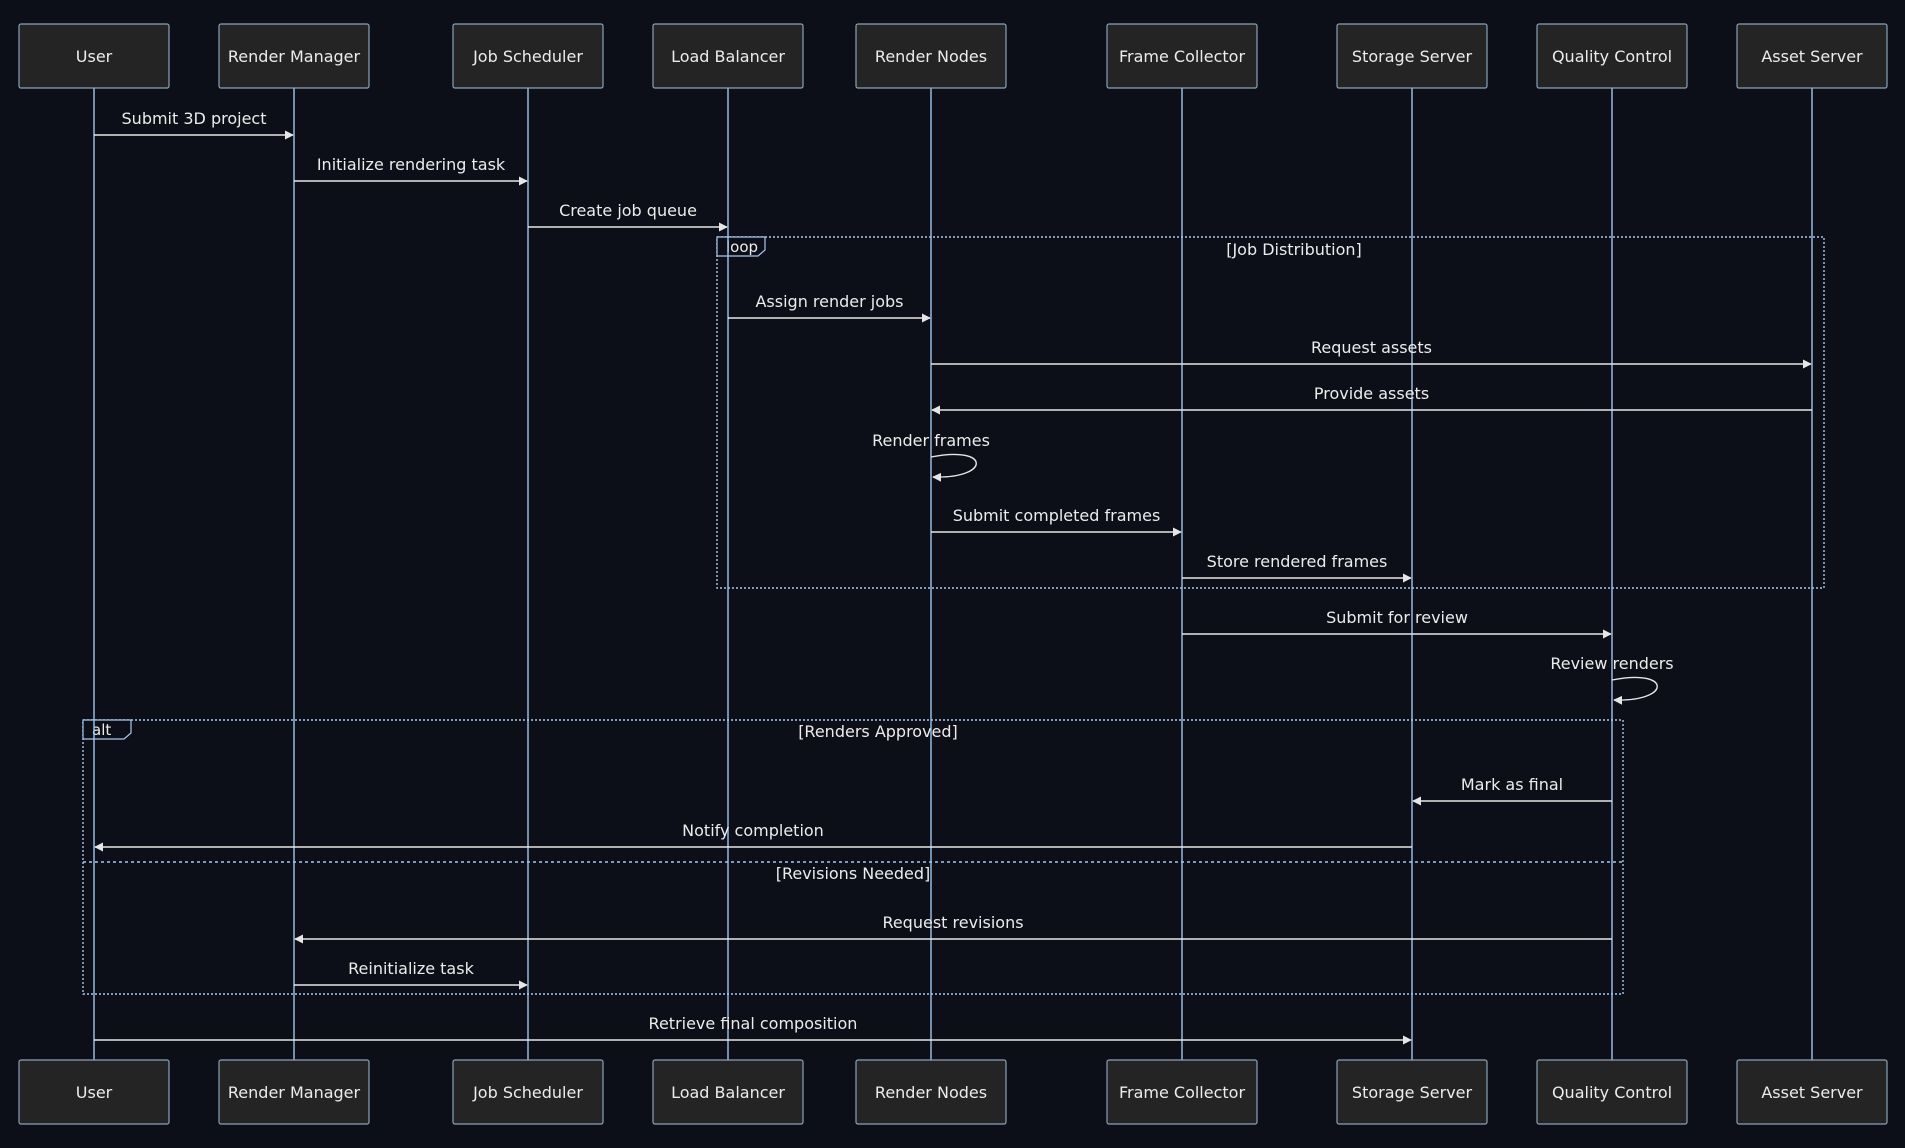 The height and width of the screenshot is (1148, 1905). I want to click on message-reinitialize-task: Reinitialize task, so click(411, 974).